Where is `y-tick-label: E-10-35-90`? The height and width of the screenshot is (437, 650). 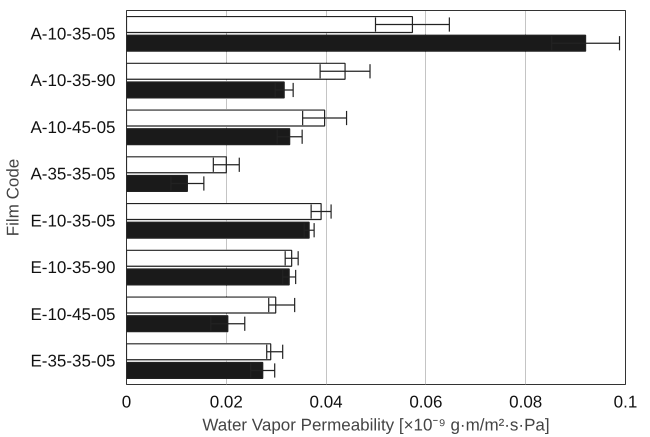
y-tick-label: E-10-35-90 is located at coordinates (73, 268).